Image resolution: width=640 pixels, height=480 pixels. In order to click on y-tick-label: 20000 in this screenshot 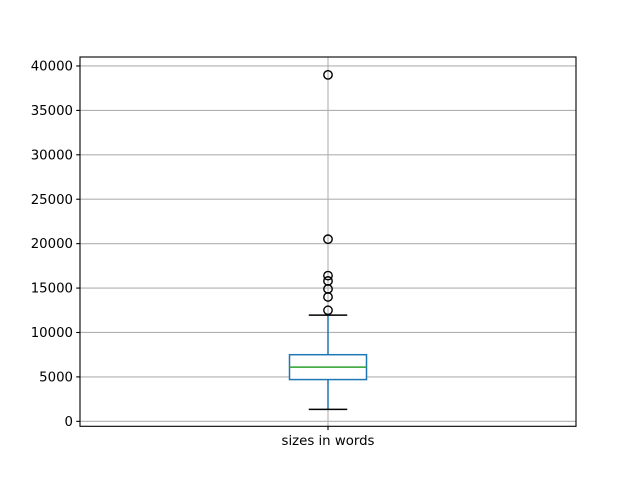, I will do `click(52, 244)`.